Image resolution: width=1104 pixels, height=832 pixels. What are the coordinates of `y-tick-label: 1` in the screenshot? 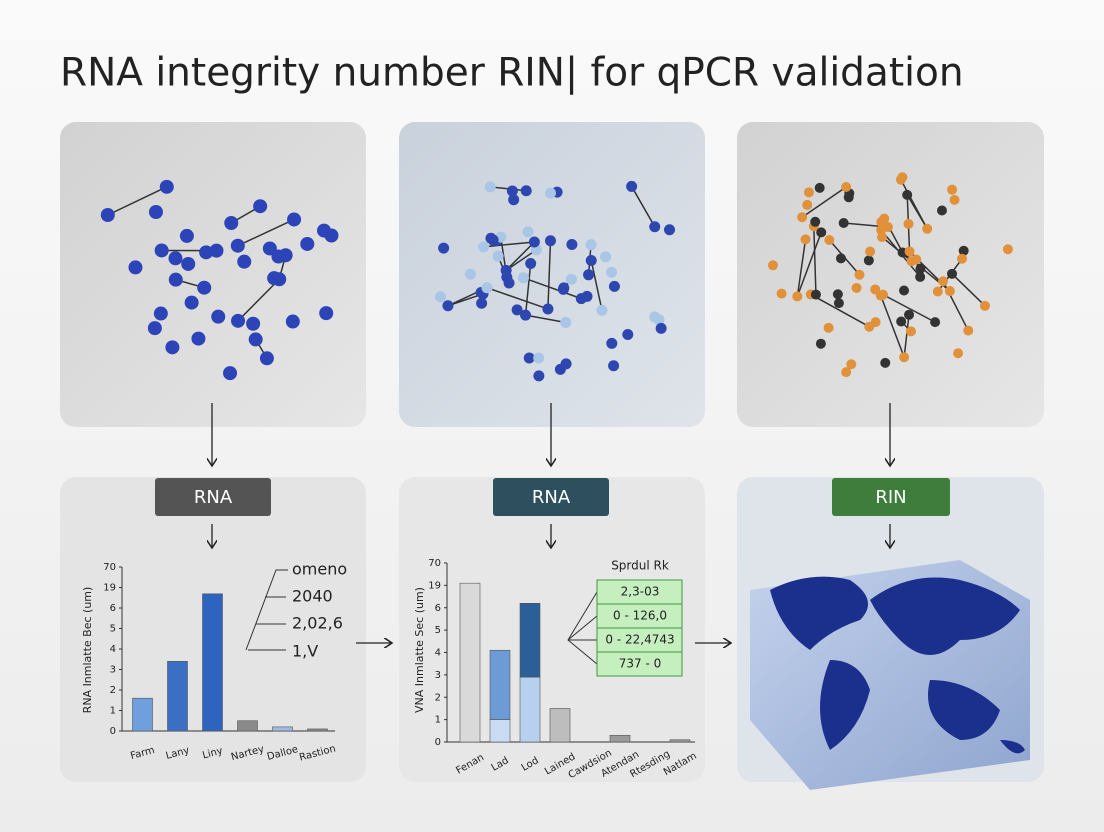 It's located at (113, 711).